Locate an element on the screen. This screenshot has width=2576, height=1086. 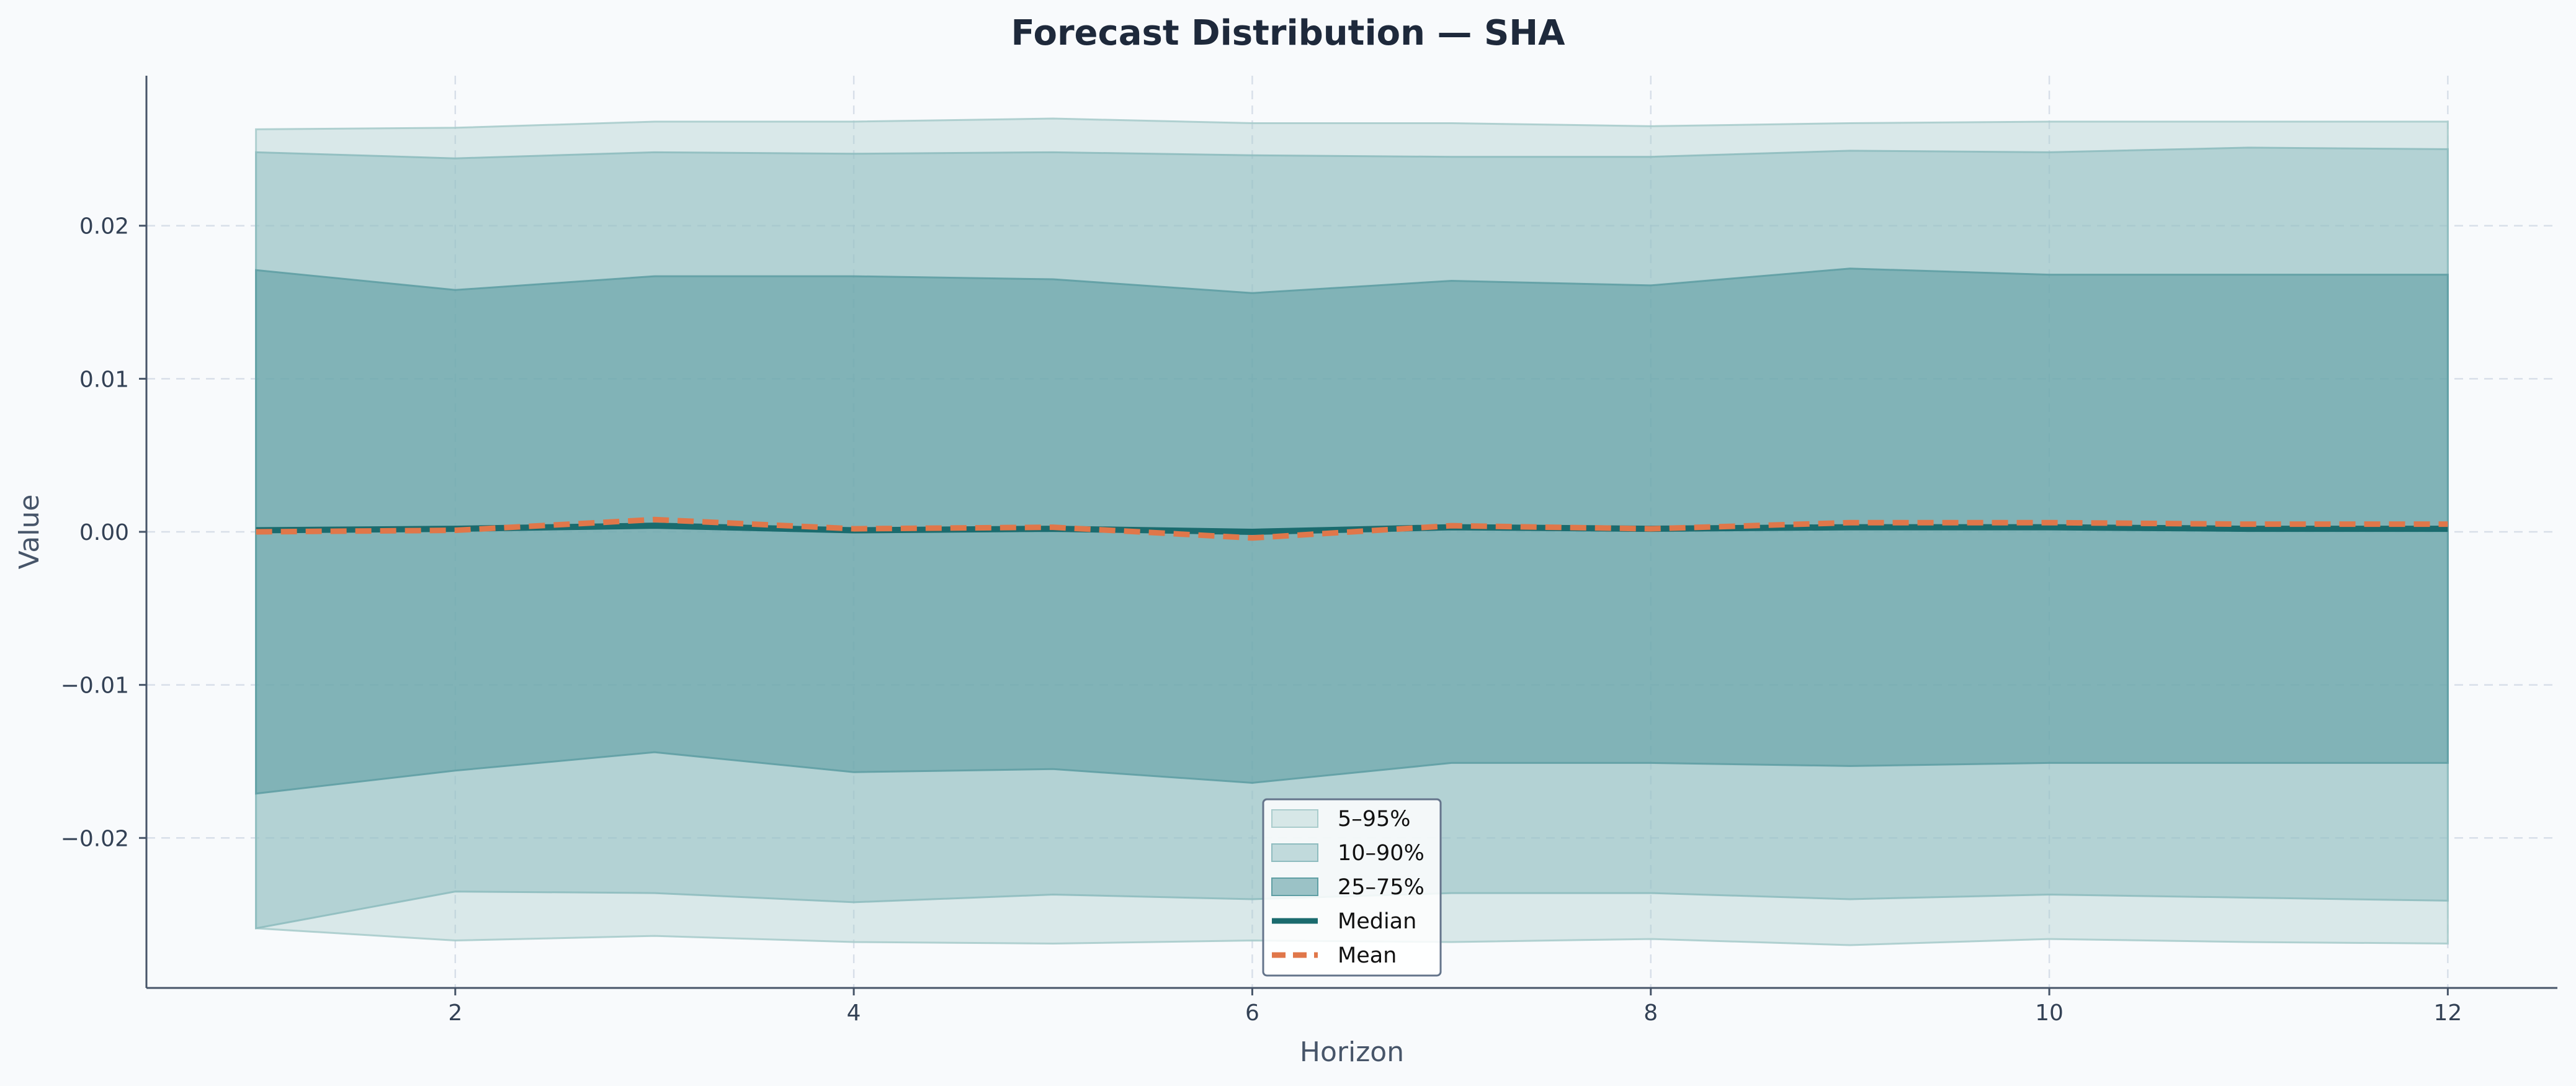
y-tick-label: 0.00 is located at coordinates (104, 532).